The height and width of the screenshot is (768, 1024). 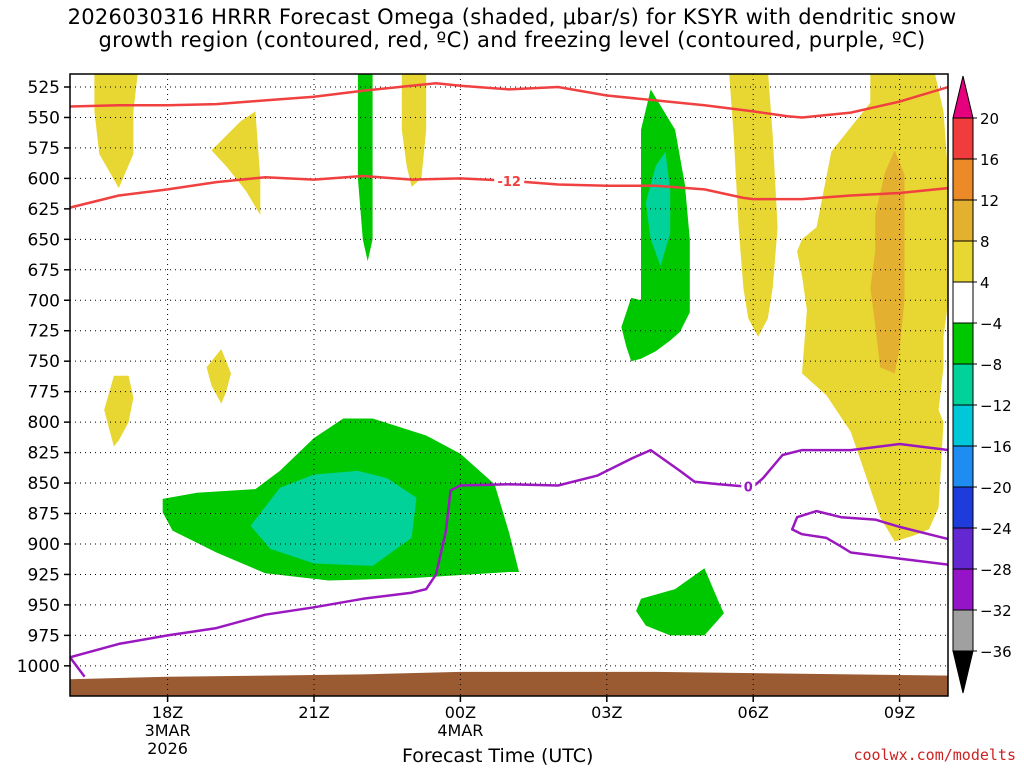 What do you see at coordinates (996, 406) in the screenshot?
I see `colorbar-label: −12` at bounding box center [996, 406].